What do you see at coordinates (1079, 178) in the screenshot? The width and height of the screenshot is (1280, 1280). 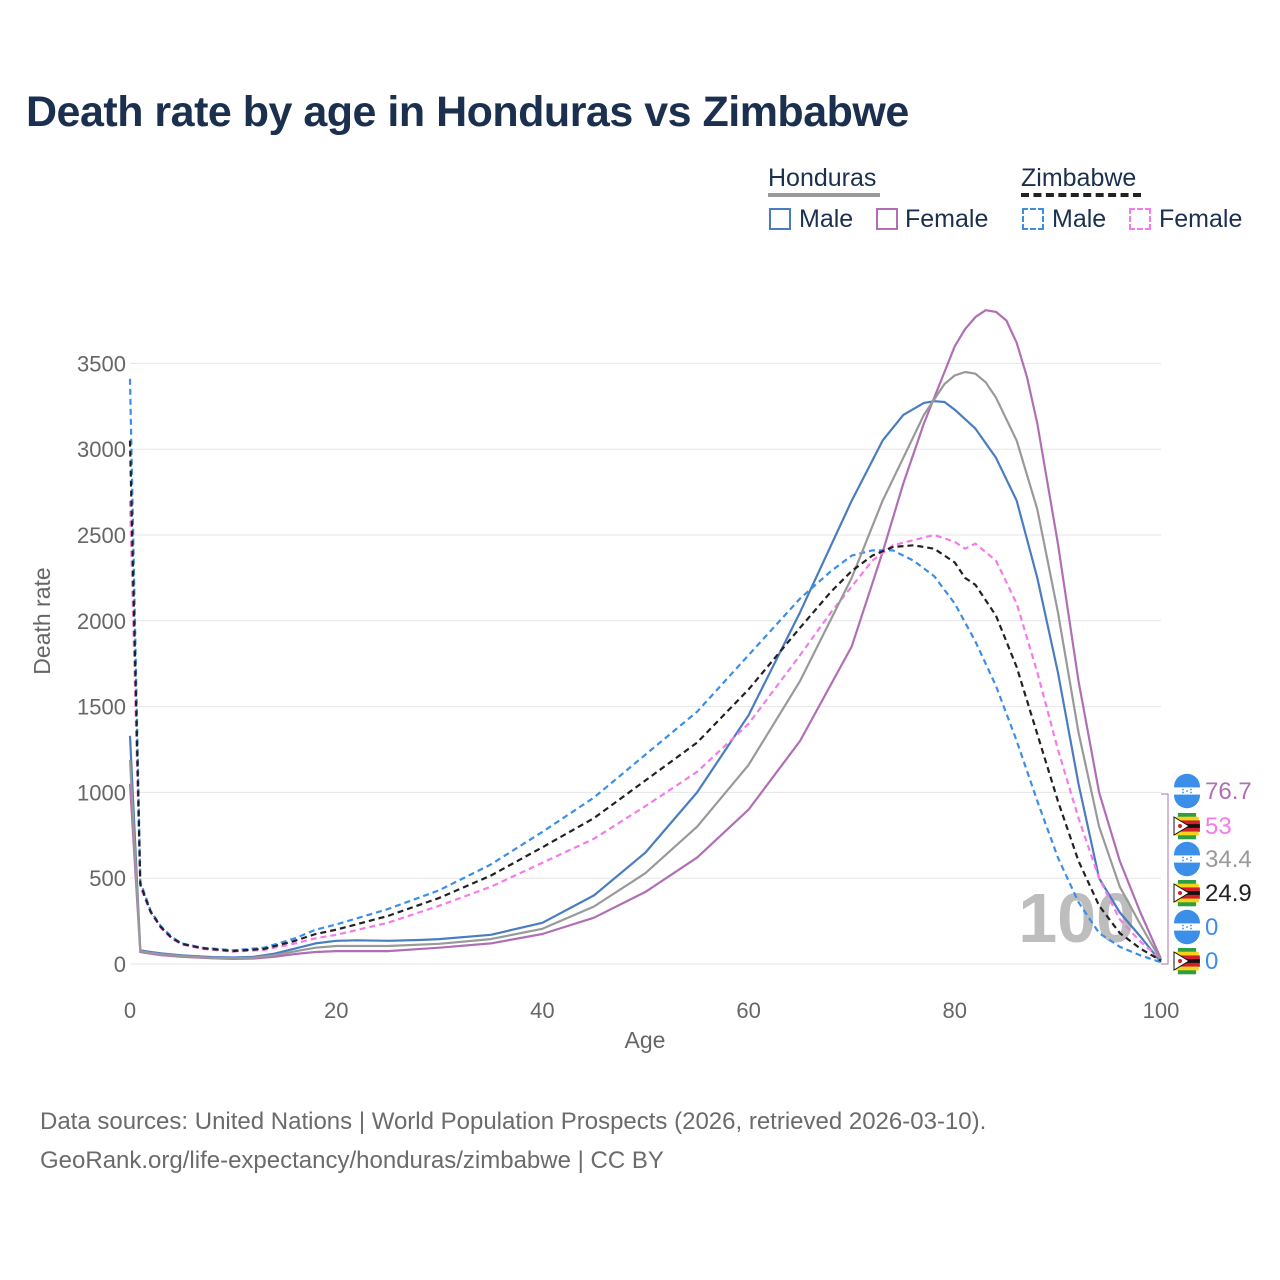 I see `legend-group-zimbabwe: Zimbabwe` at bounding box center [1079, 178].